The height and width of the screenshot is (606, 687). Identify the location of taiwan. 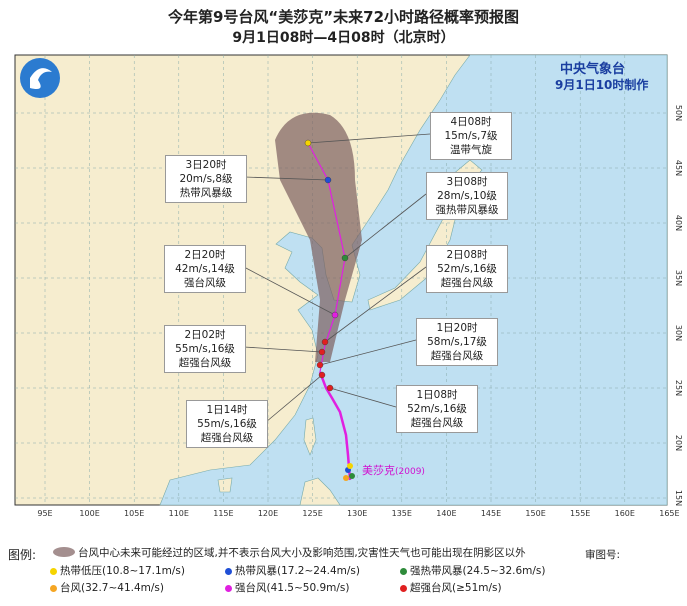
(310, 436).